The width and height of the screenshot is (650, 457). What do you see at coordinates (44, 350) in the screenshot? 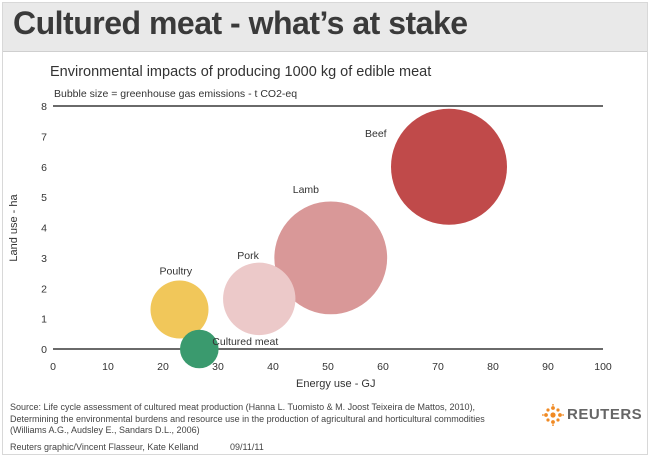
I see `y-tick-label: 0` at bounding box center [44, 350].